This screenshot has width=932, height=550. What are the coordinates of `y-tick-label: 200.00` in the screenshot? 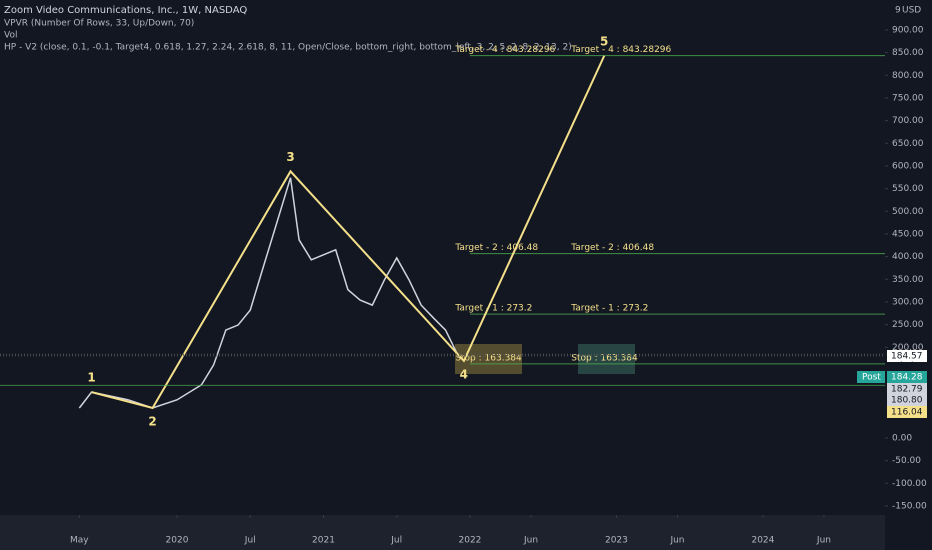 It's located at (908, 348).